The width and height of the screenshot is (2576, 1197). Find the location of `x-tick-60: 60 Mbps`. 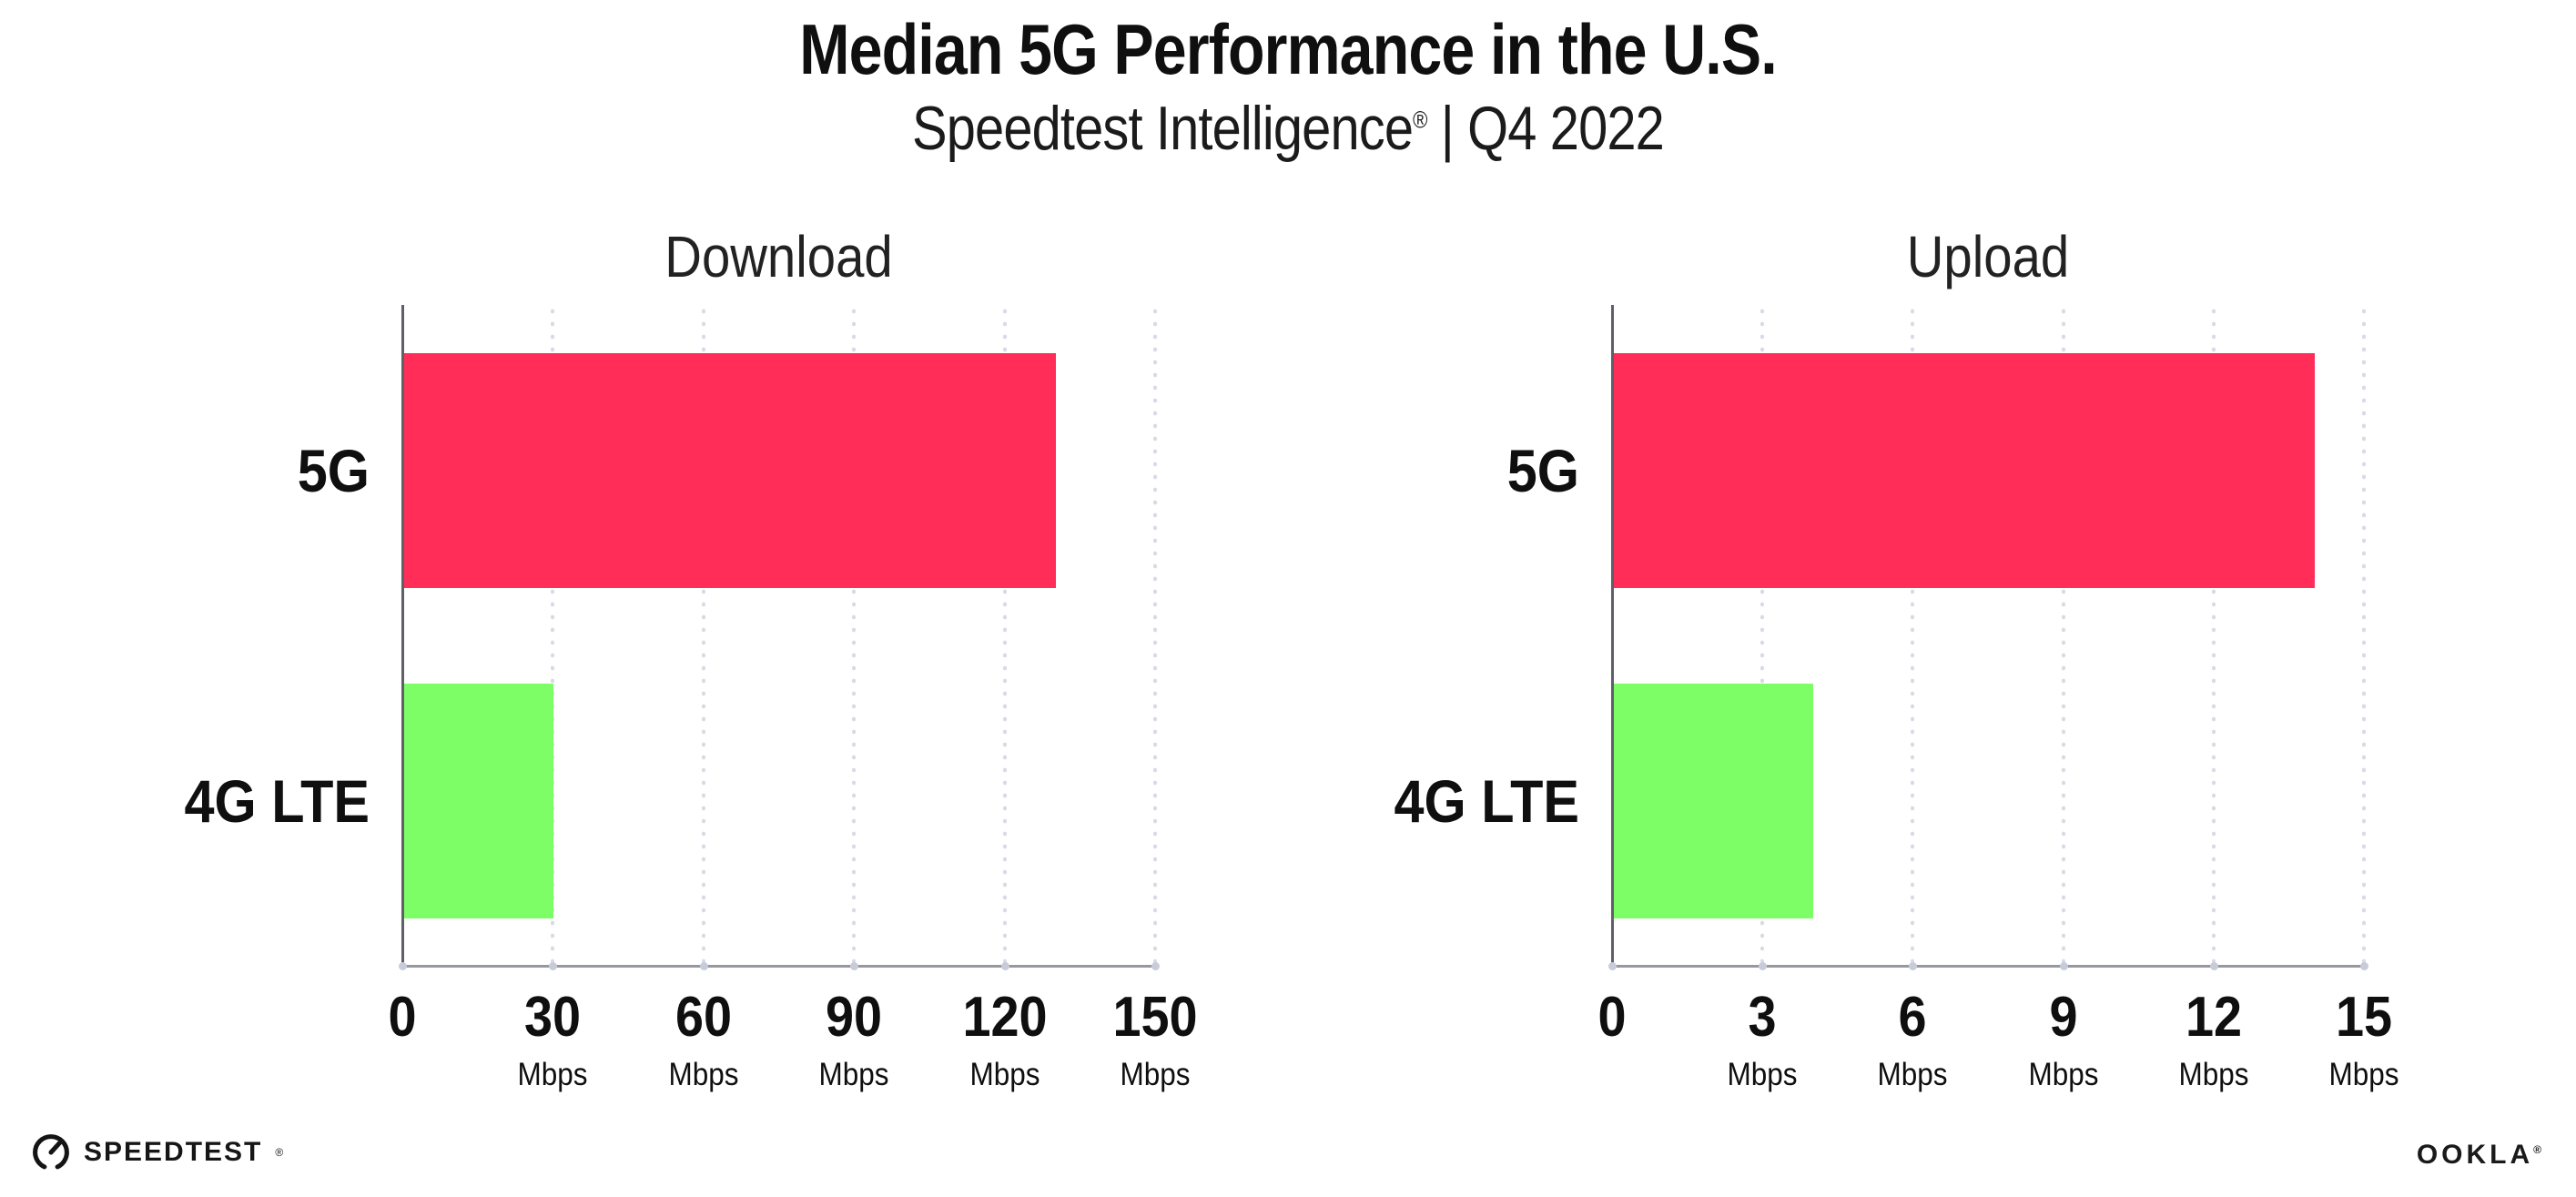

x-tick-60: 60 Mbps is located at coordinates (704, 1039).